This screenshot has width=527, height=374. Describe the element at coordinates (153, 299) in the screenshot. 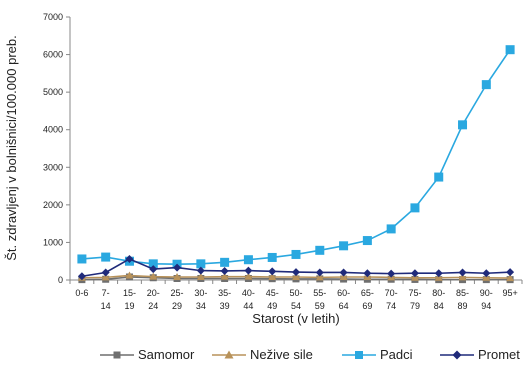

I see `x-tick-label: 20-24` at that location.